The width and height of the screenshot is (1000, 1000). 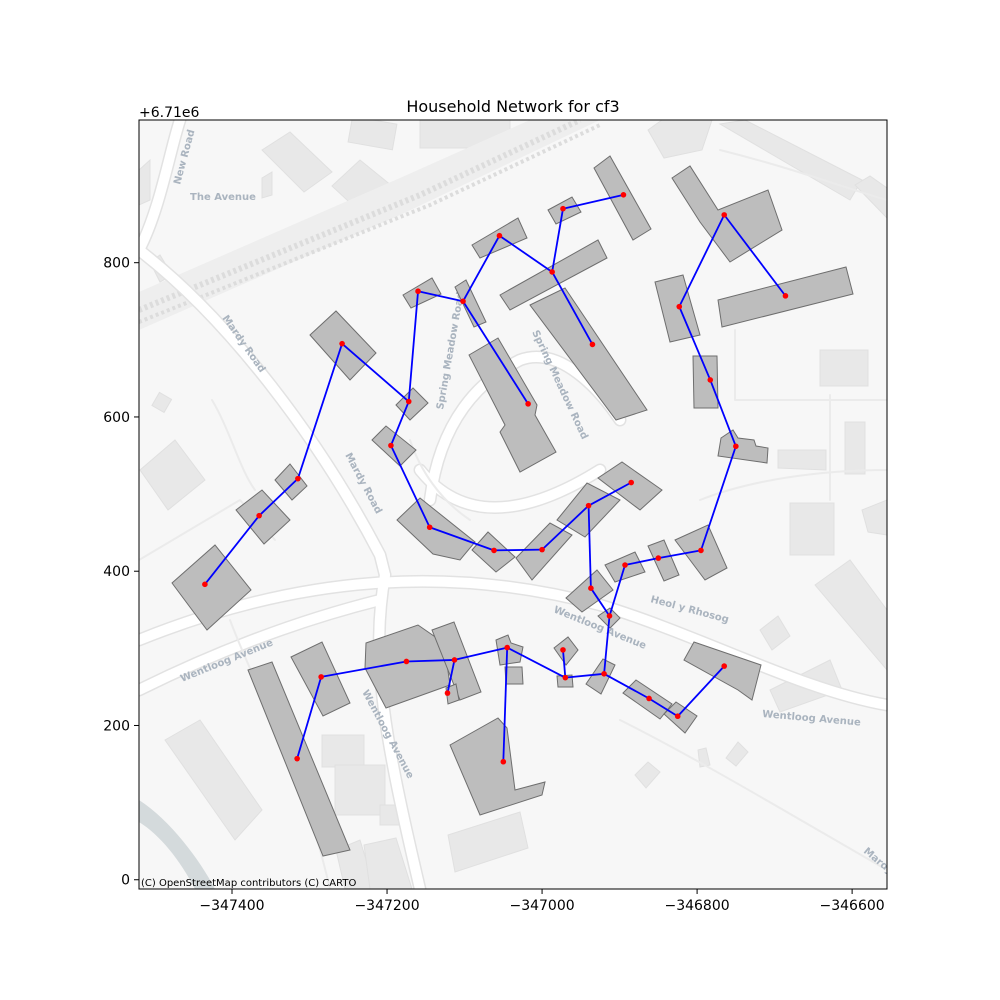 I want to click on y-tick-label: 600, so click(x=116, y=418).